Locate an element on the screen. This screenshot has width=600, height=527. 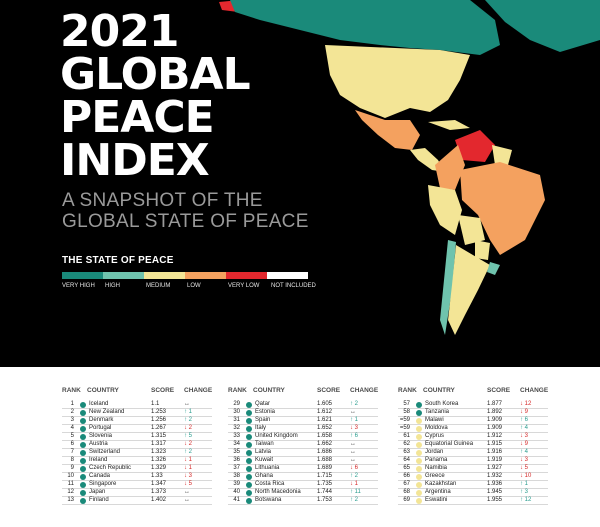
map-region-argentina is located at coordinates (469, 290).